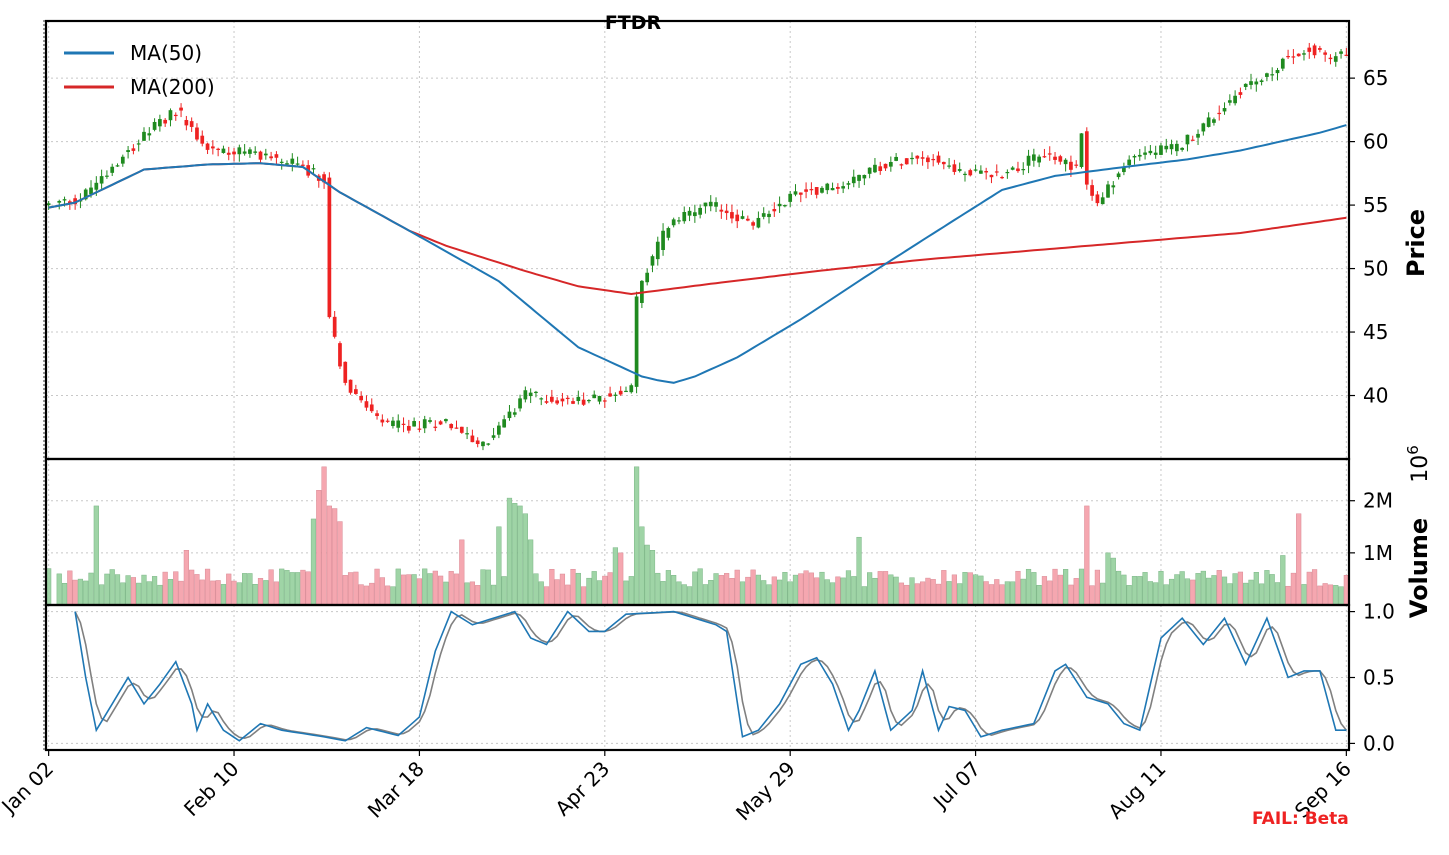  I want to click on x-tick-label: Apr 23, so click(582, 789).